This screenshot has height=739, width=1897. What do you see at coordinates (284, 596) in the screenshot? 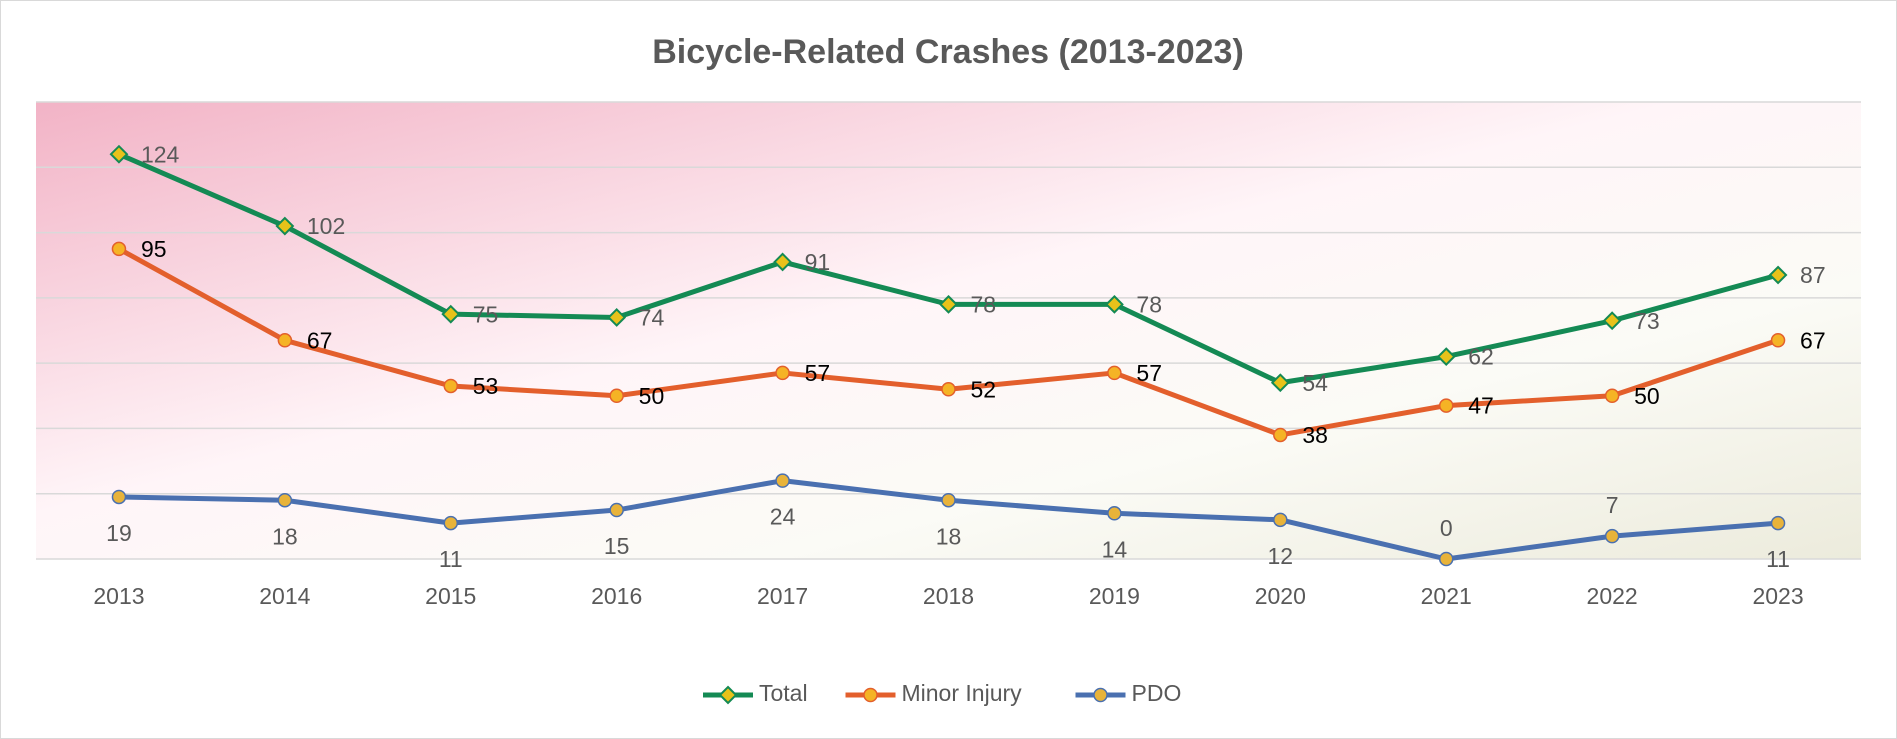
I see `x-tick-label: 2014` at bounding box center [284, 596].